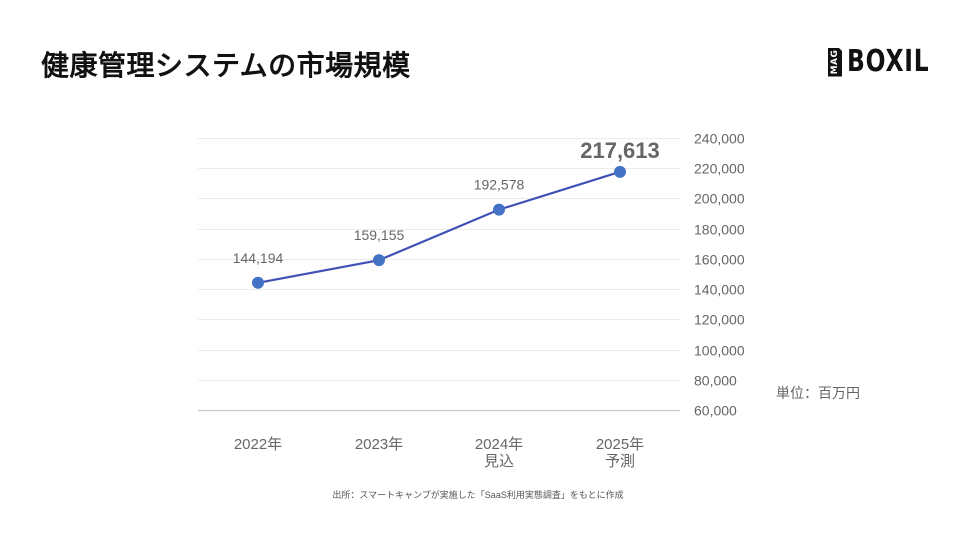  What do you see at coordinates (818, 393) in the screenshot?
I see `unit-label: 単位：百万円` at bounding box center [818, 393].